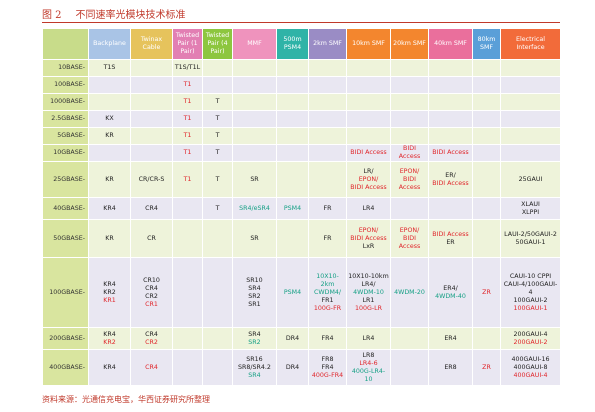  I want to click on row-label: 5GBASE-, so click(65, 136).